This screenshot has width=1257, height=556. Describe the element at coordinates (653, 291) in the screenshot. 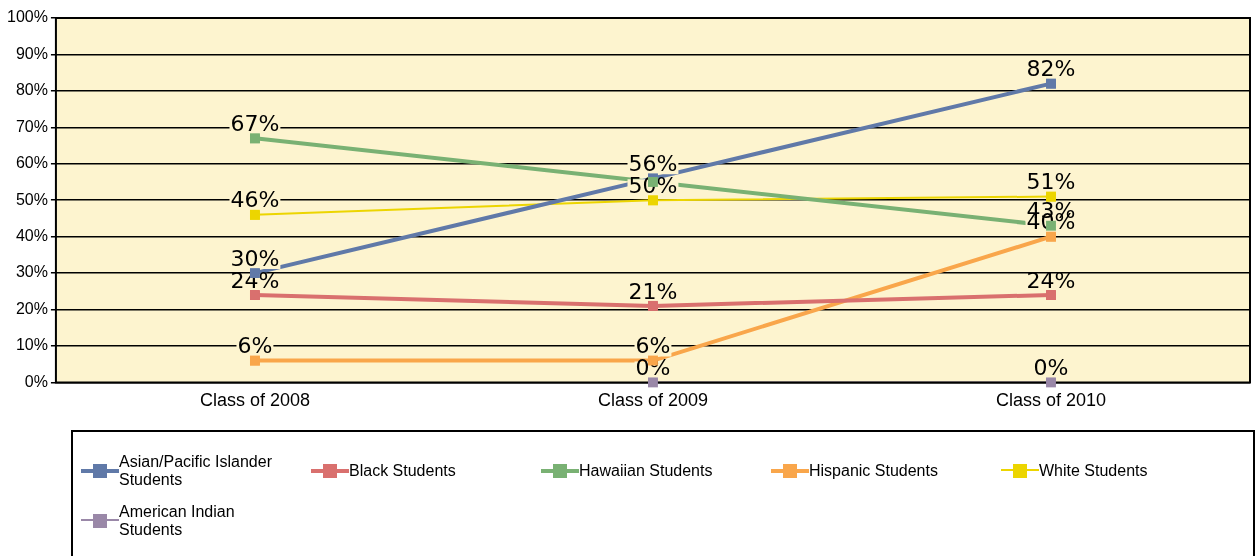

I see `data-label: 21%` at that location.